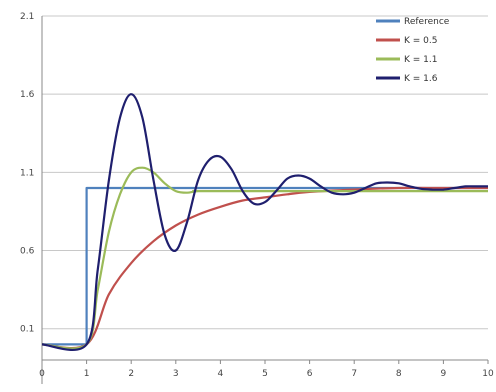 Image resolution: width=496 pixels, height=392 pixels. Describe the element at coordinates (42, 374) in the screenshot. I see `x-tick-label: 0` at that location.